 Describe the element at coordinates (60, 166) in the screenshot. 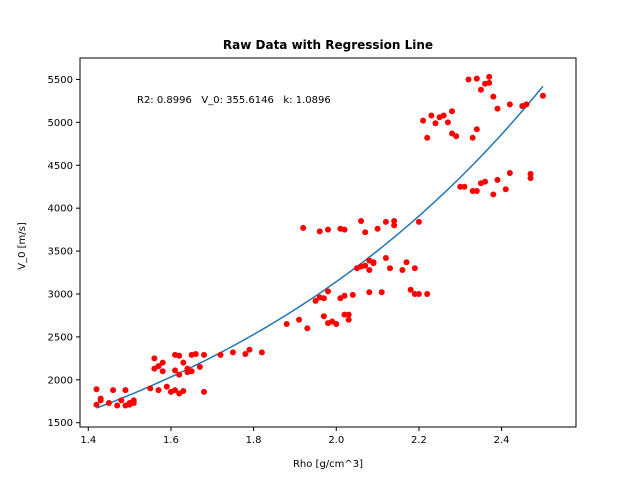

I see `y-tick-label: 4500` at that location.